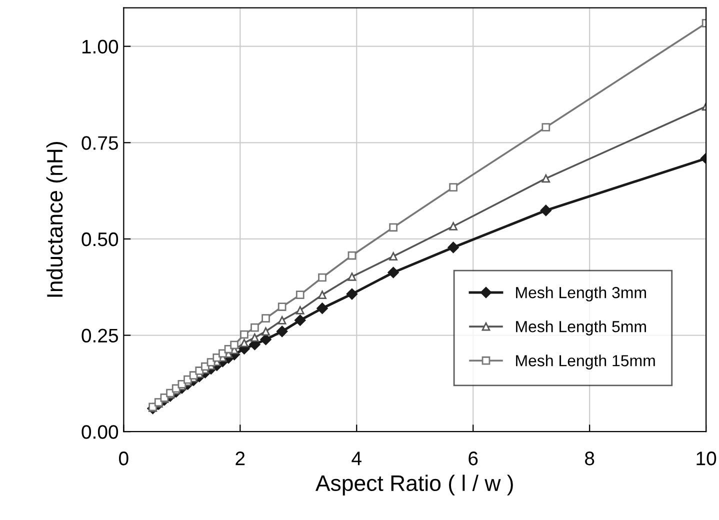  Describe the element at coordinates (100, 432) in the screenshot. I see `y-tick-label: 0.00` at that location.